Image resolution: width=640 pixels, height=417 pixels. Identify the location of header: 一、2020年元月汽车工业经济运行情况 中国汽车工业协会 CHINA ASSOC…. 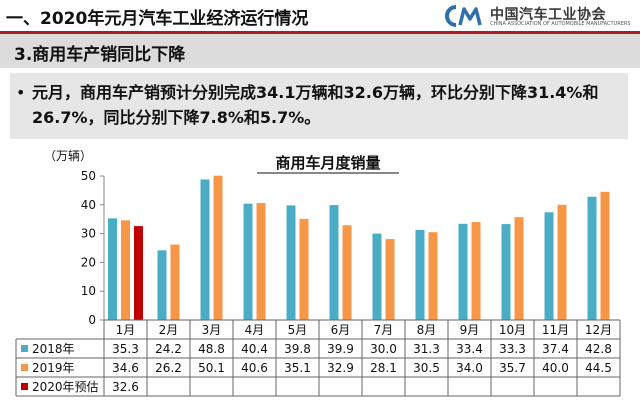
(320, 15).